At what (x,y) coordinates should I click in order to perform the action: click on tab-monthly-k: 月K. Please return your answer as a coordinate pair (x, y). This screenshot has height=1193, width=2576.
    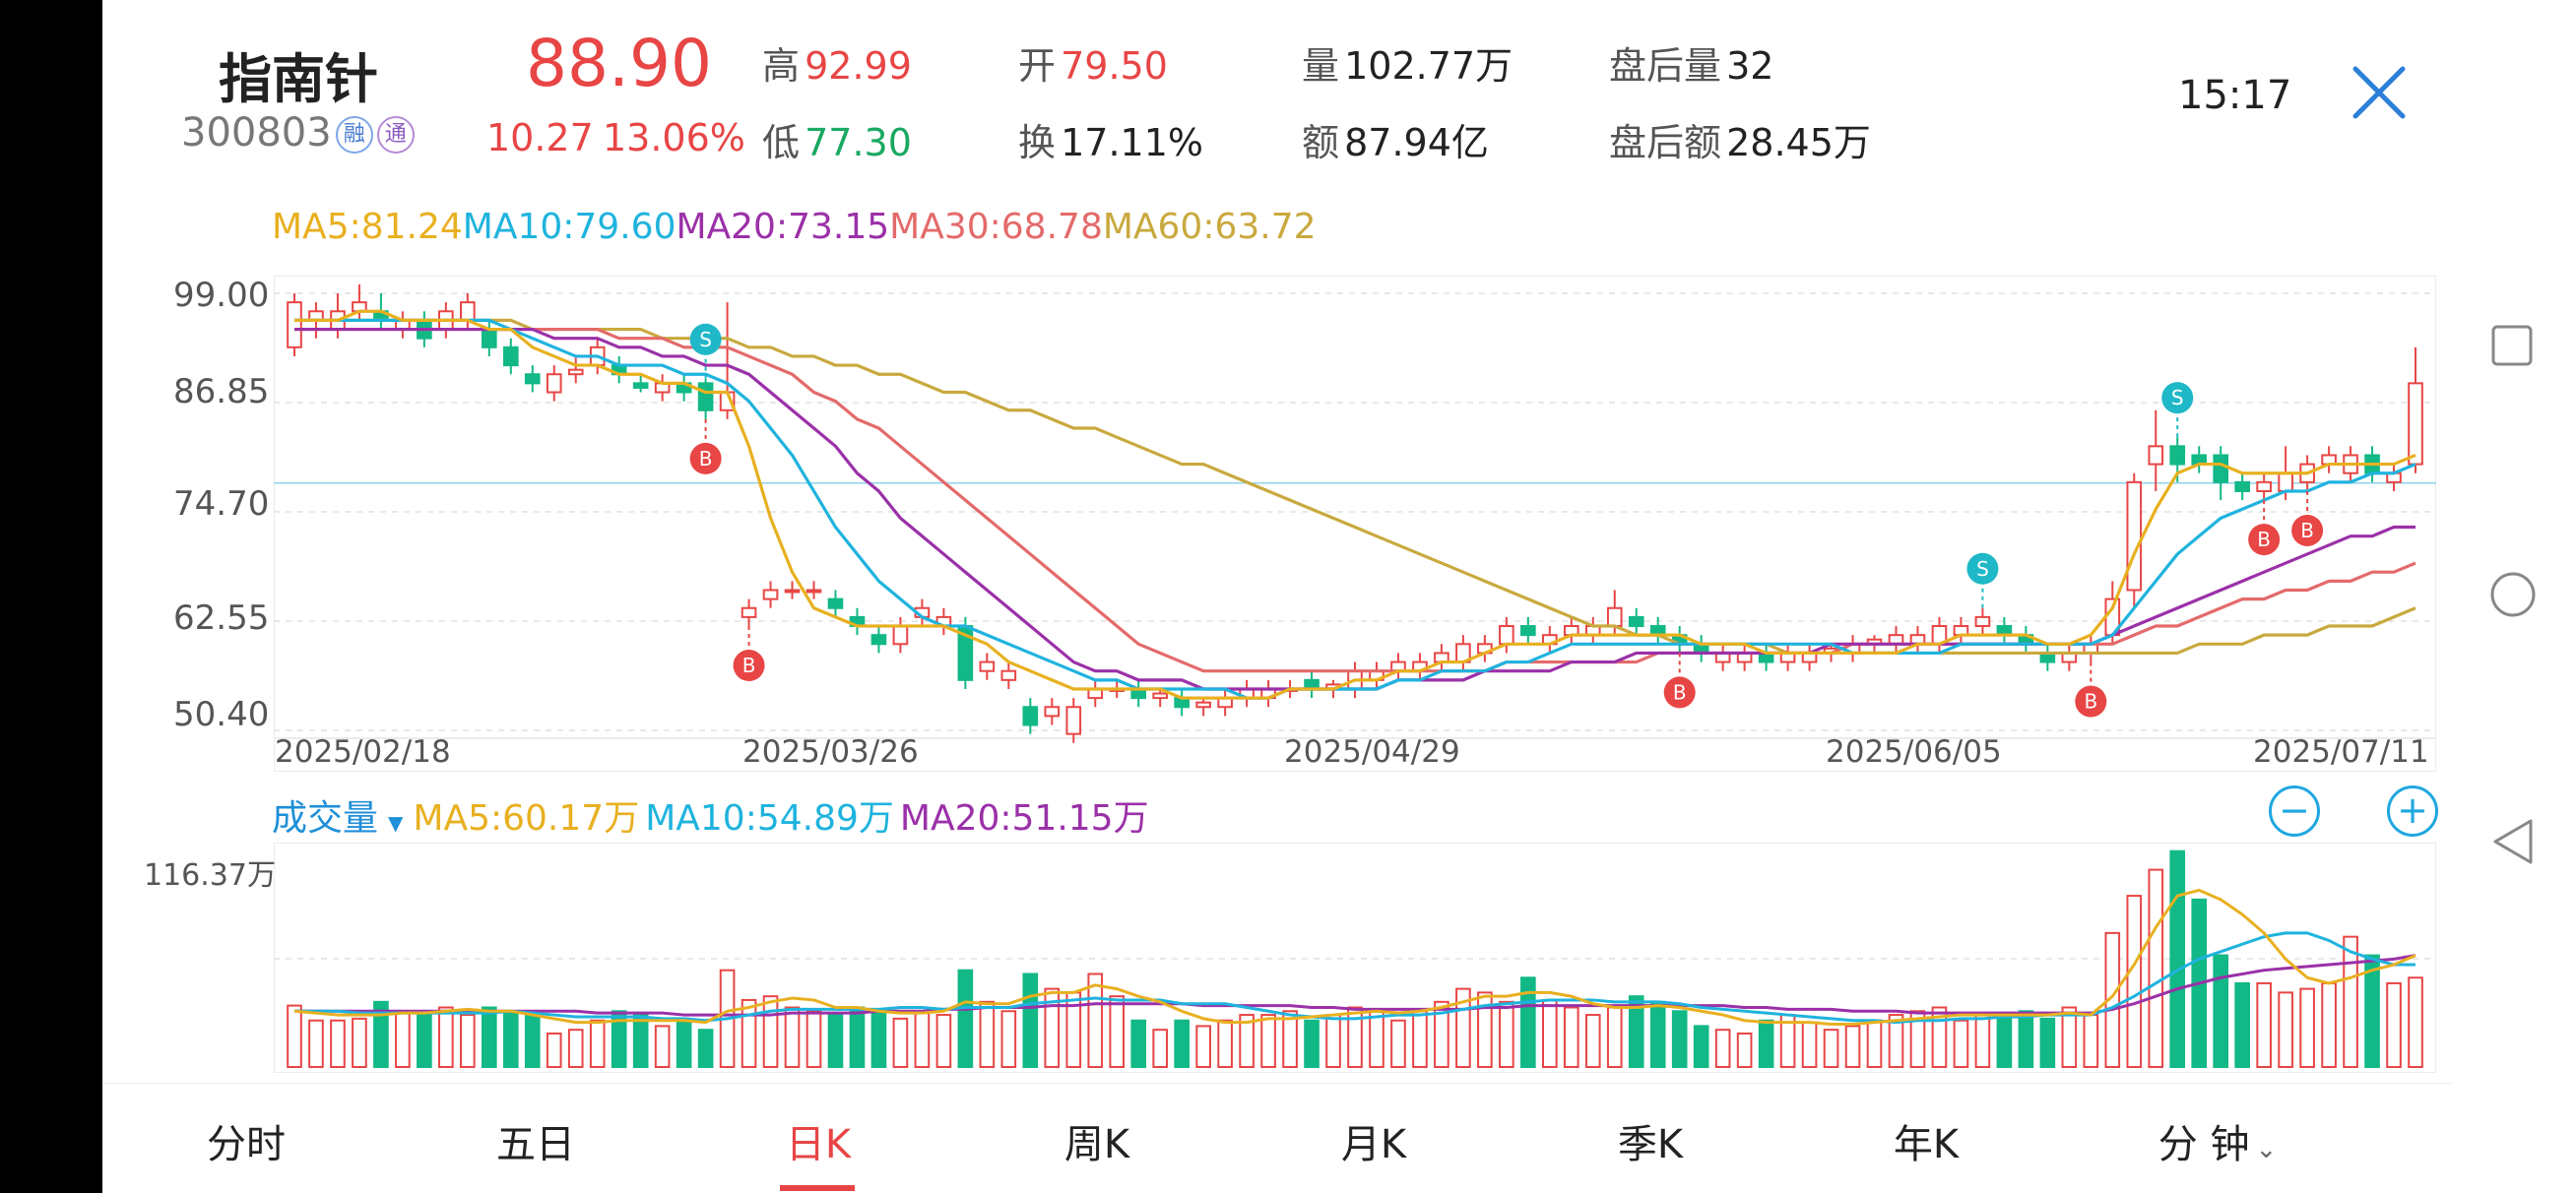
    Looking at the image, I should click on (1373, 1144).